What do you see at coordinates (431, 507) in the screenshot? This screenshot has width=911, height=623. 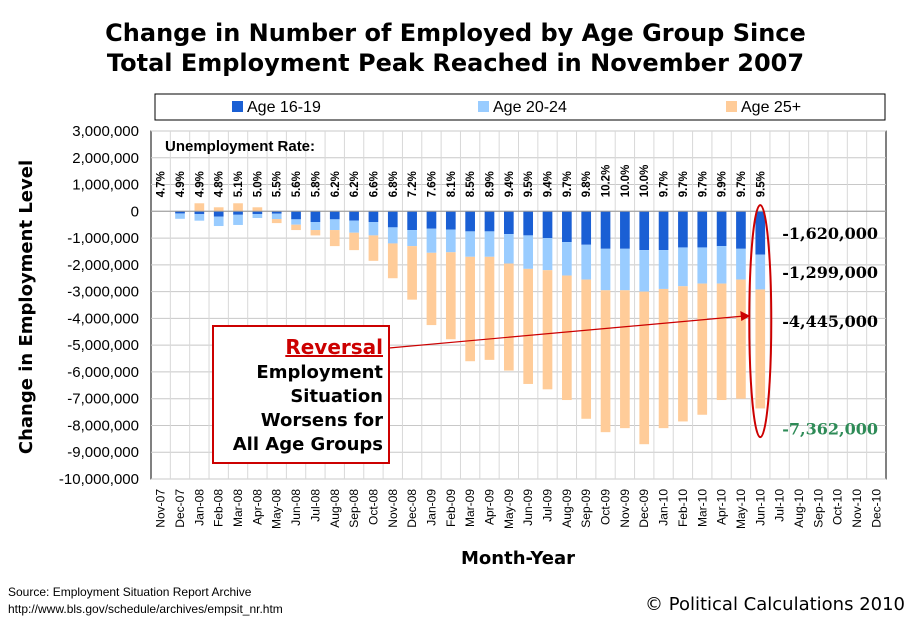 I see `x-tick-label: Jan-09` at bounding box center [431, 507].